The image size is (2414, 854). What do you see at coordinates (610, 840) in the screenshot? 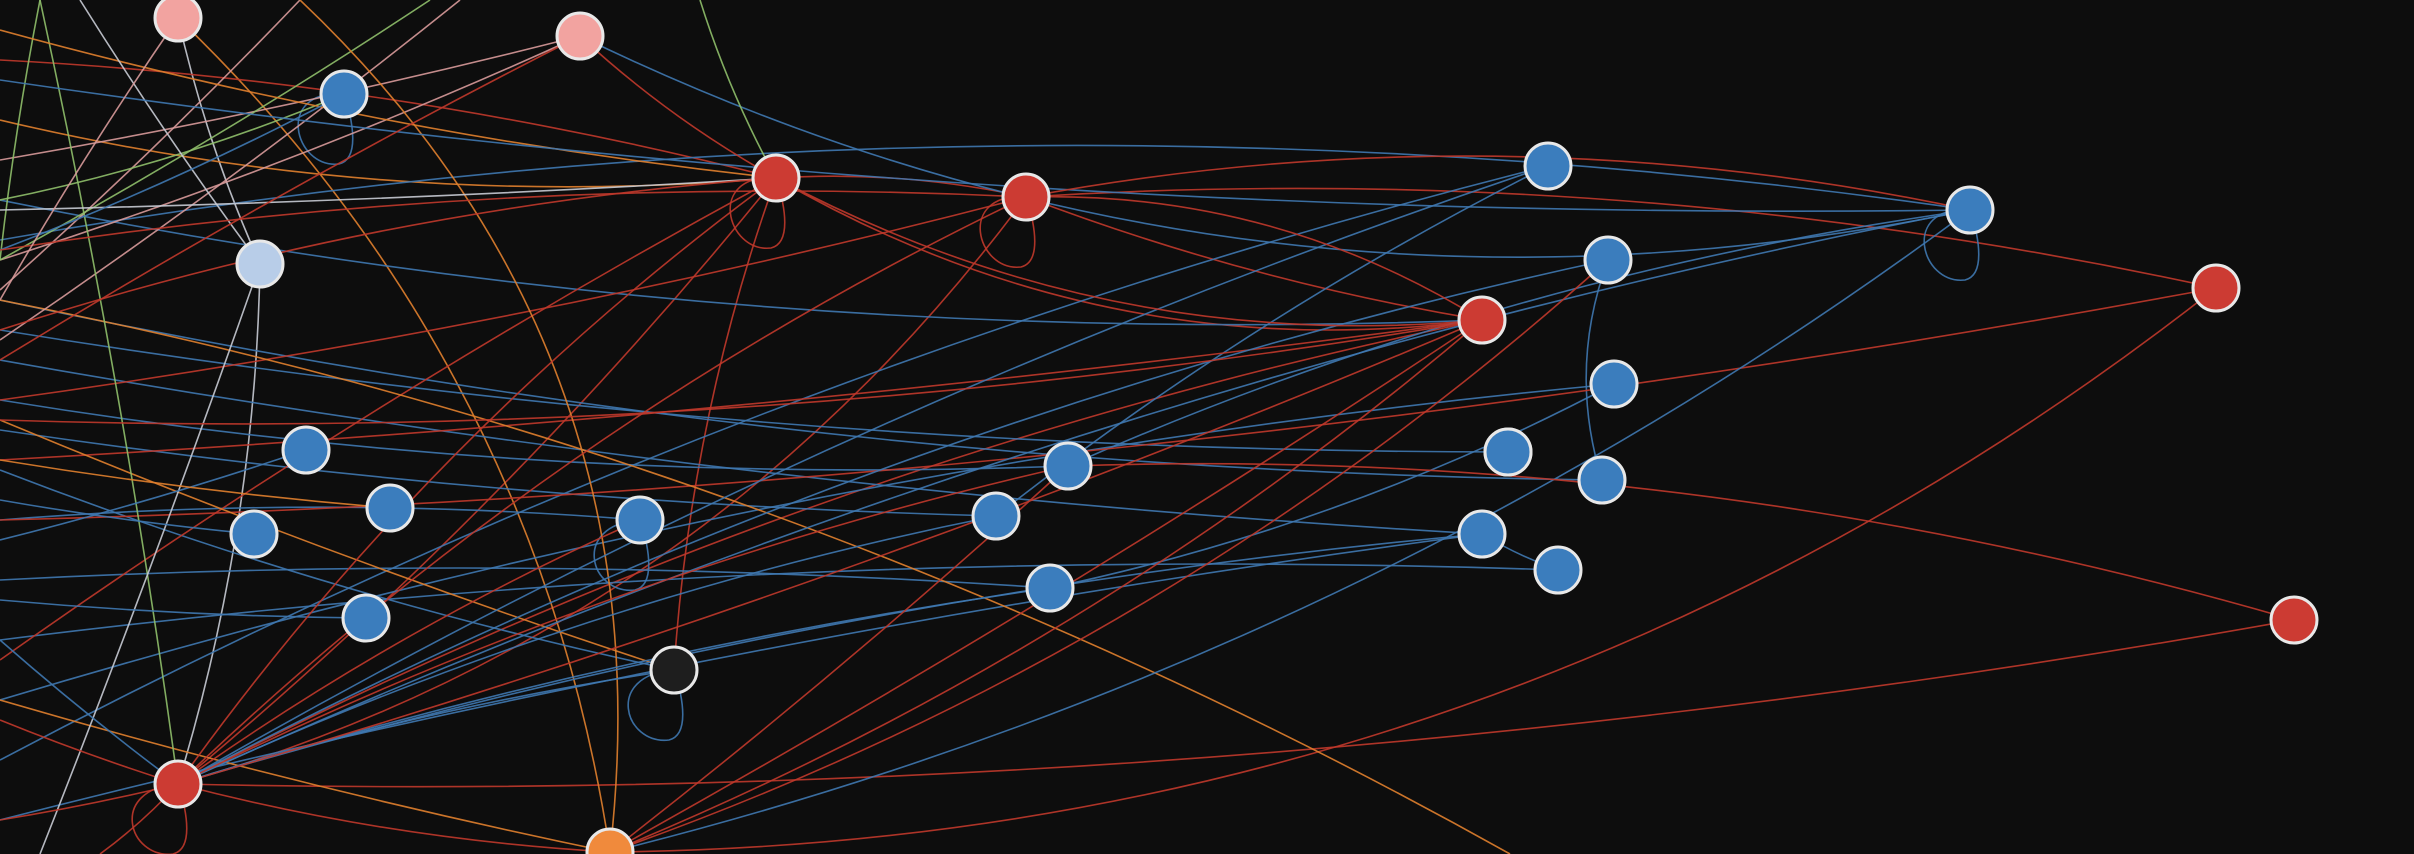
I see `node-orange-bottom` at bounding box center [610, 840].